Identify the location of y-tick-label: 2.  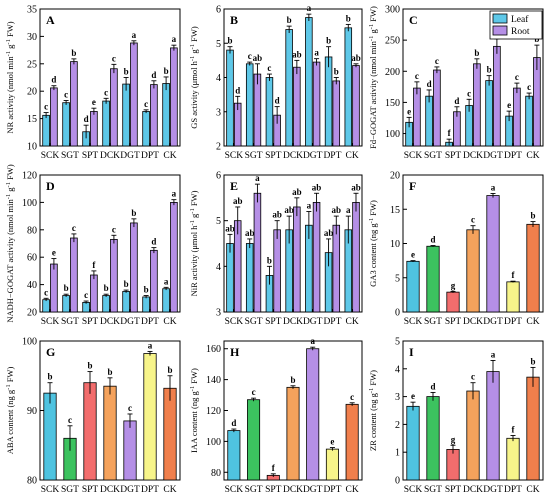
(218, 147).